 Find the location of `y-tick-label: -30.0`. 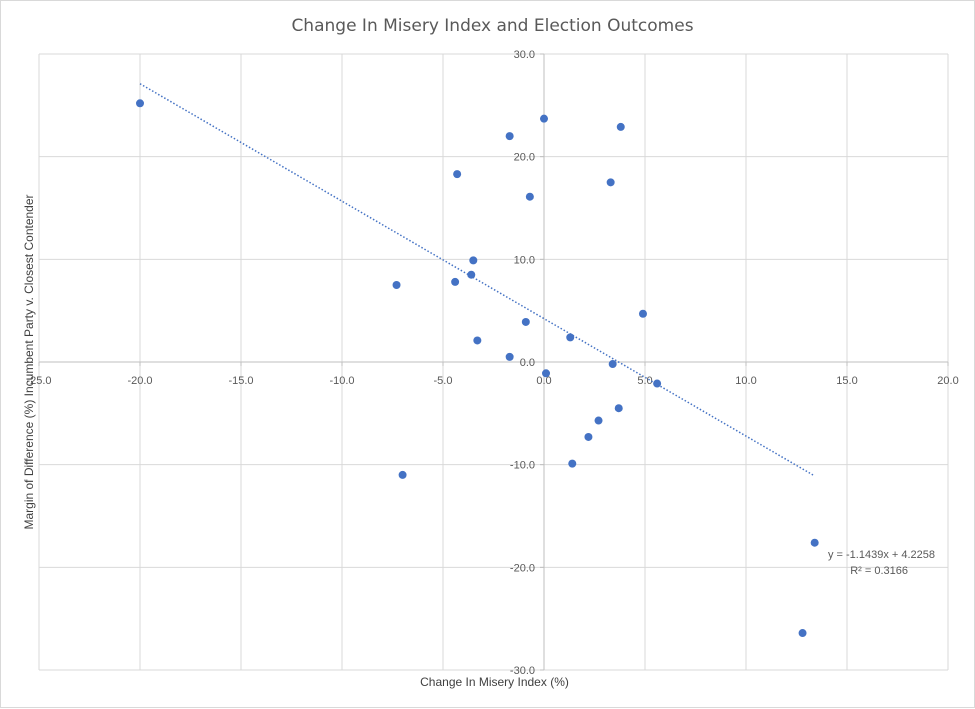

y-tick-label: -30.0 is located at coordinates (522, 671).